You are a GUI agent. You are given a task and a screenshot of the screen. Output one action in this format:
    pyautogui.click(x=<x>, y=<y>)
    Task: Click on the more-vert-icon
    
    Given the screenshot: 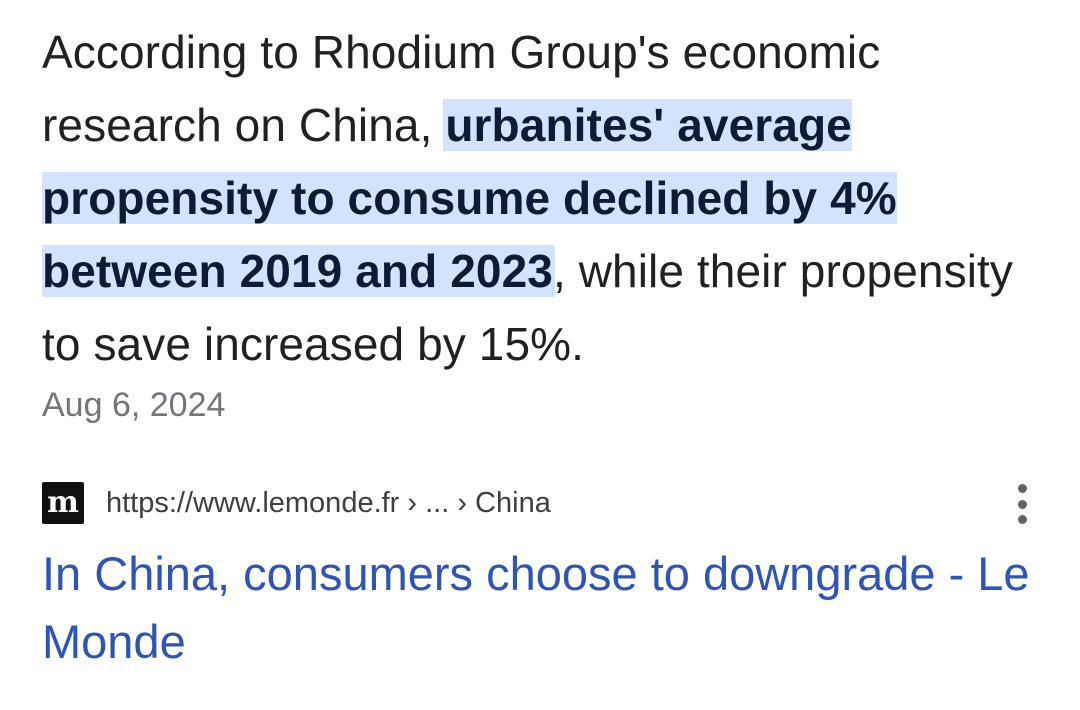 What is the action you would take?
    pyautogui.click(x=1022, y=504)
    